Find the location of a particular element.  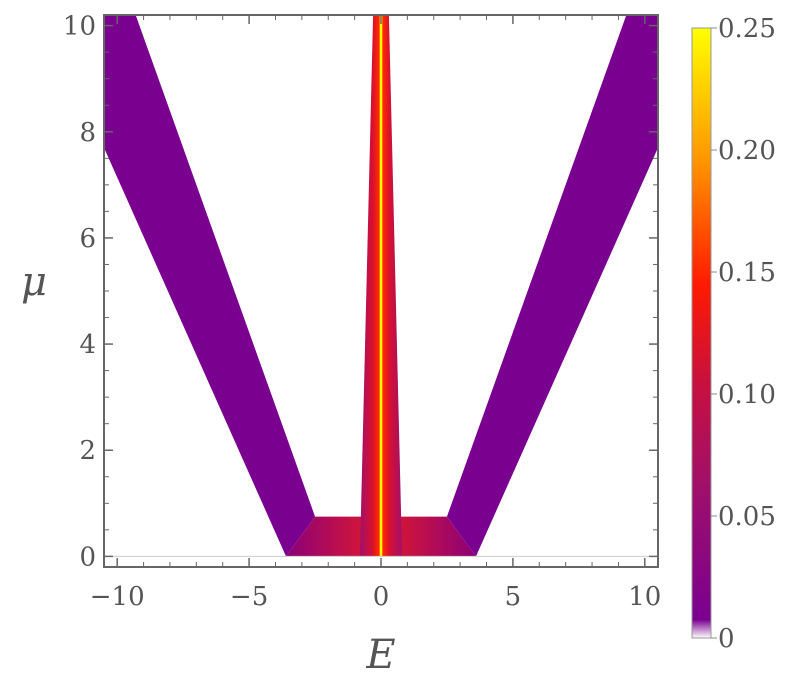

y-tick-label: 8 is located at coordinates (87, 133).